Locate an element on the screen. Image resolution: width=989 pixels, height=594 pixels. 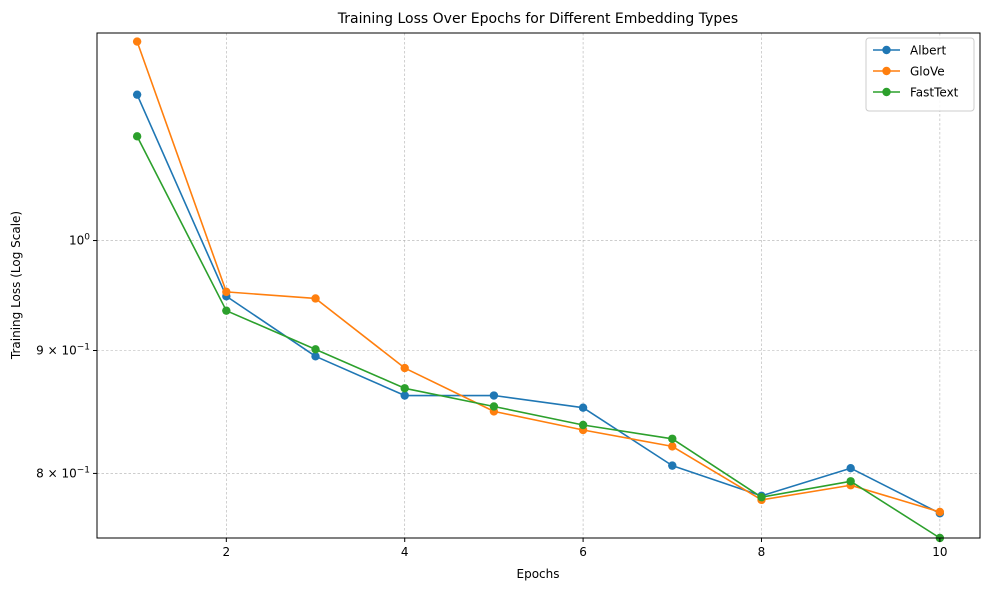
x-tick-label: 2 is located at coordinates (227, 552).